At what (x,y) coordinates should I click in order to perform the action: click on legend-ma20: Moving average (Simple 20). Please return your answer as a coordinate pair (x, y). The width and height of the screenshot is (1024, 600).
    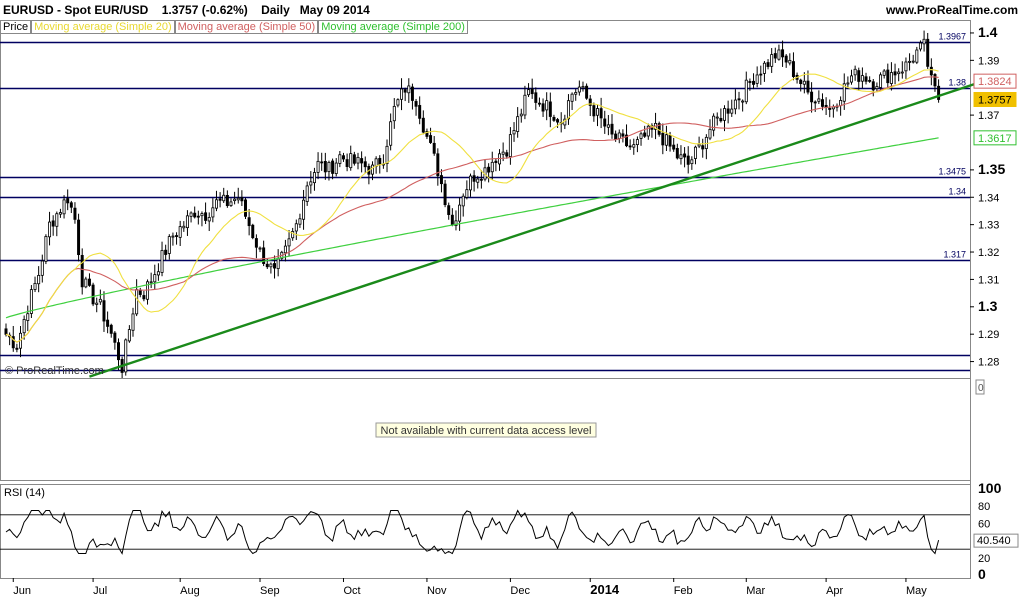
    Looking at the image, I should click on (103, 27).